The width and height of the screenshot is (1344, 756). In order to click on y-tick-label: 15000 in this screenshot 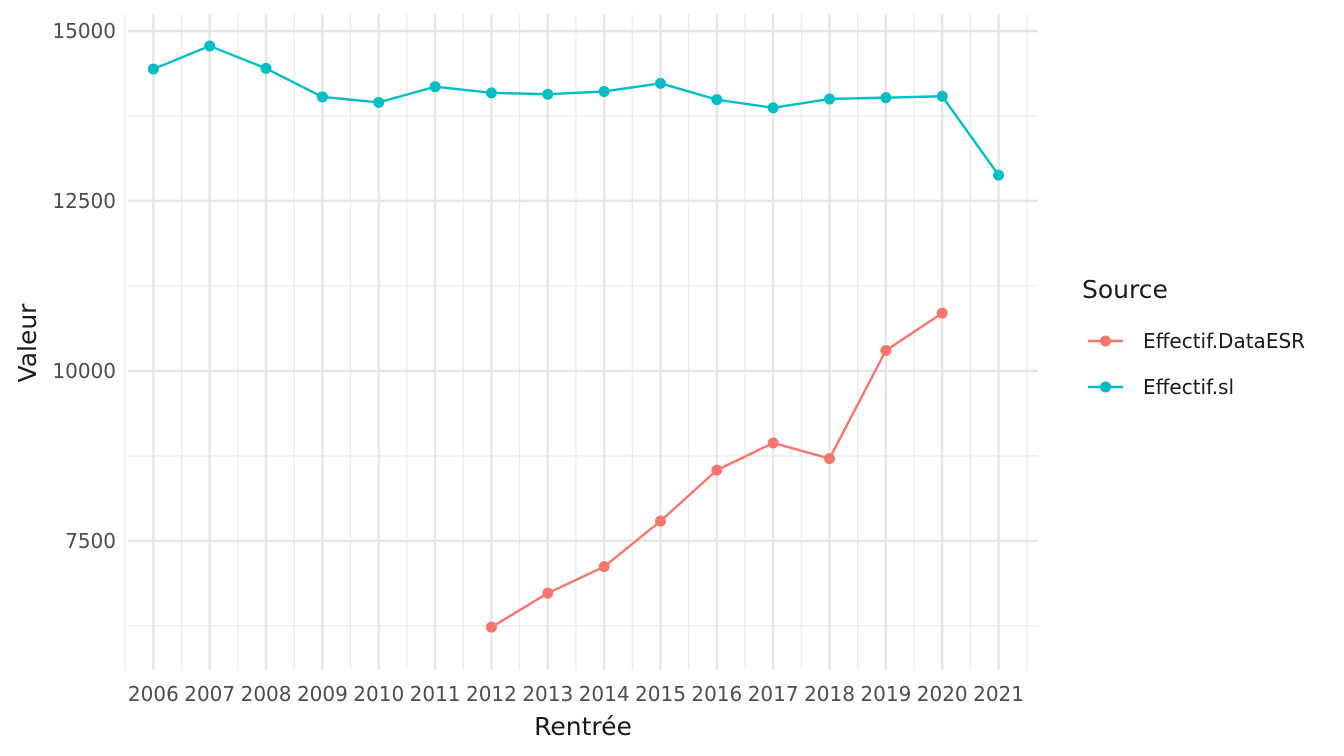, I will do `click(84, 31)`.